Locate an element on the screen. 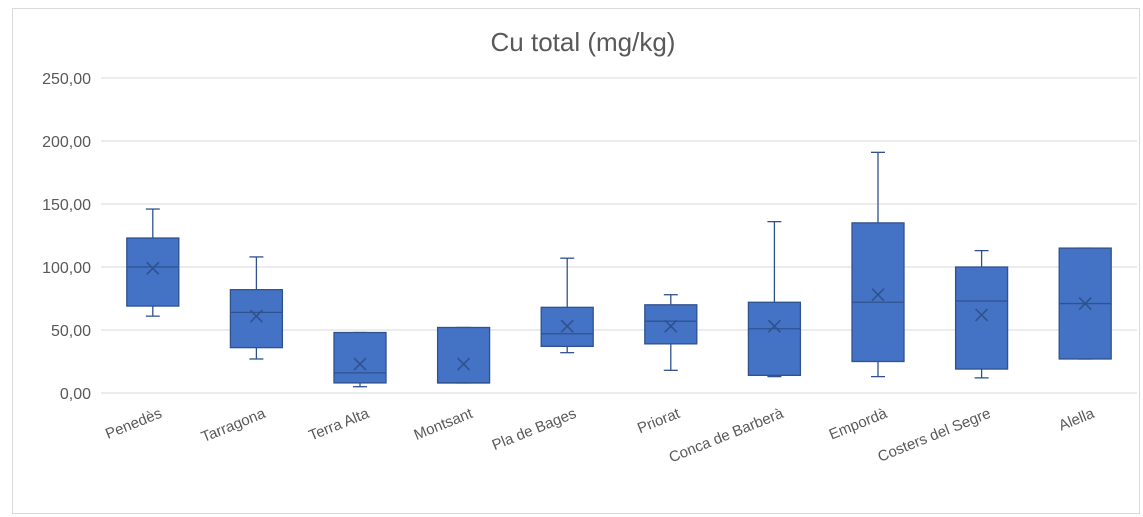 The image size is (1143, 517). category-label: Terra Alta is located at coordinates (339, 425).